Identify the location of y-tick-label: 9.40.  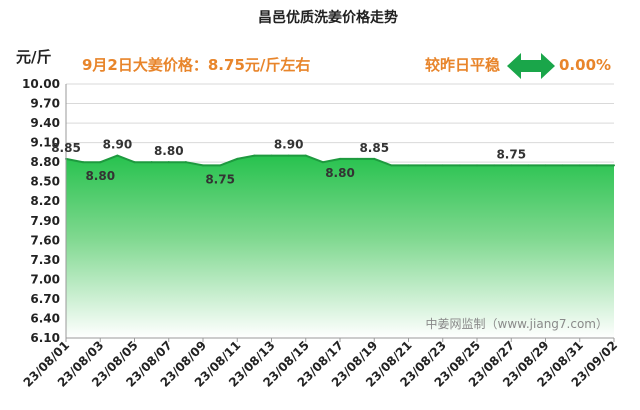
(45, 123).